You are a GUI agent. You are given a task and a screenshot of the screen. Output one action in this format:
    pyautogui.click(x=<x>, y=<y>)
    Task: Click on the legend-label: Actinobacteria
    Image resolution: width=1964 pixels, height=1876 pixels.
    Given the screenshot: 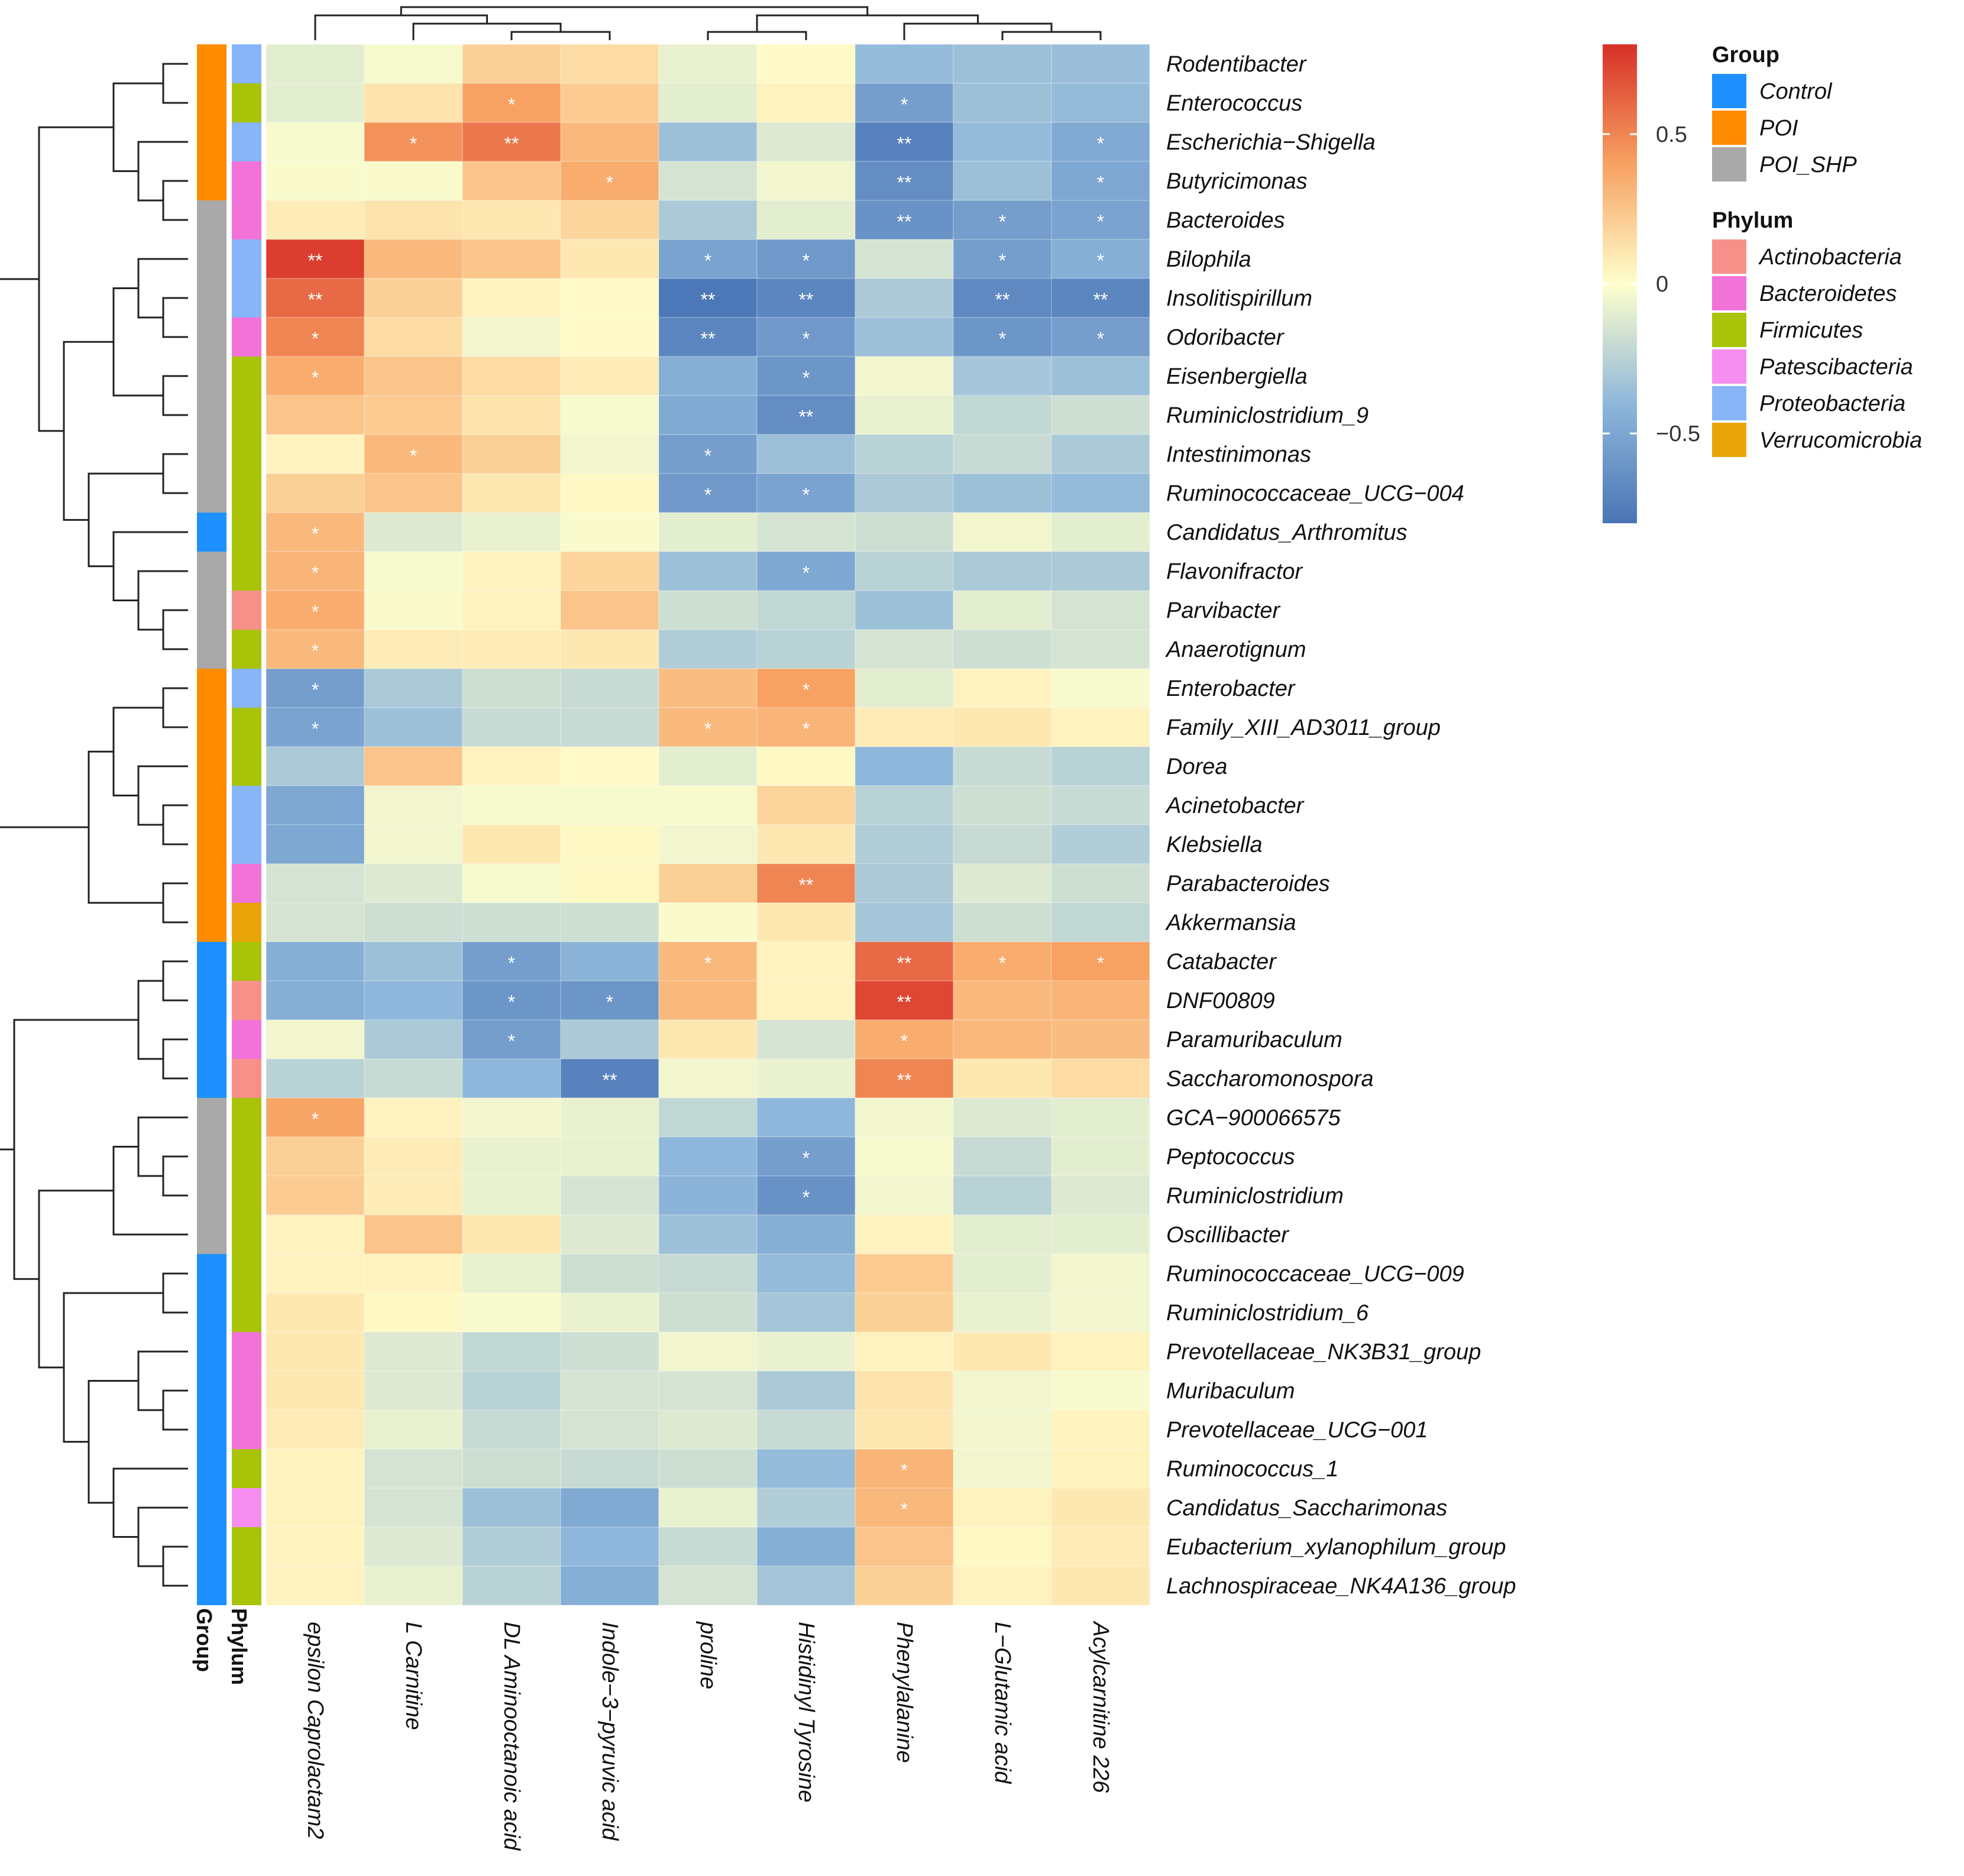 What is the action you would take?
    pyautogui.click(x=1830, y=257)
    